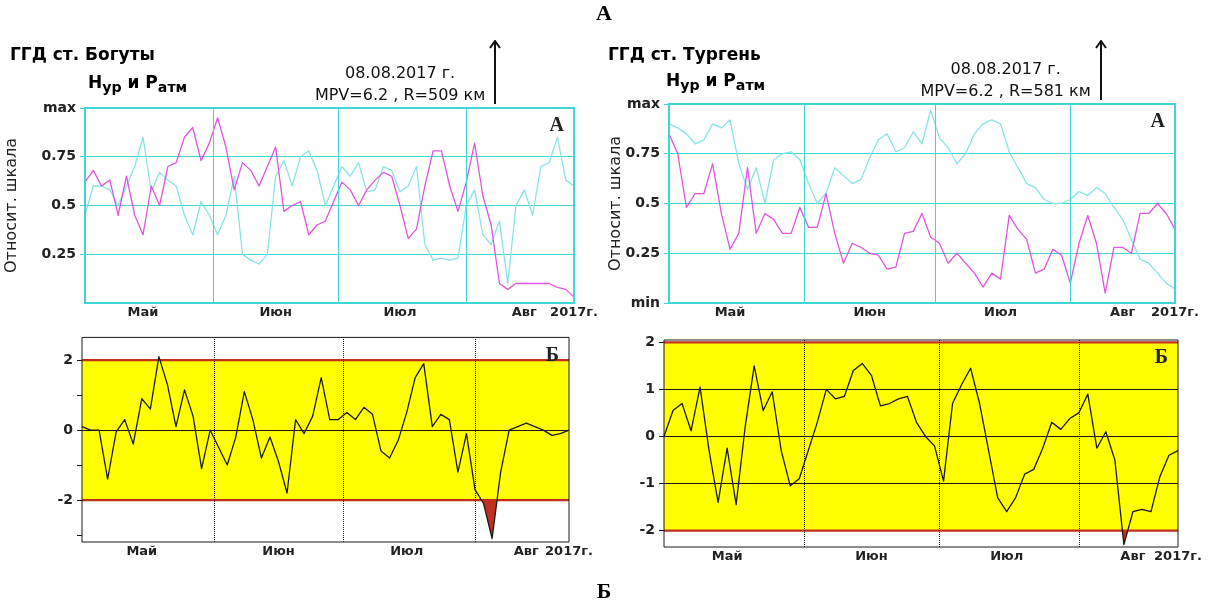 This screenshot has height=606, width=1208. I want to click on y-tick-label: min, so click(645, 301).